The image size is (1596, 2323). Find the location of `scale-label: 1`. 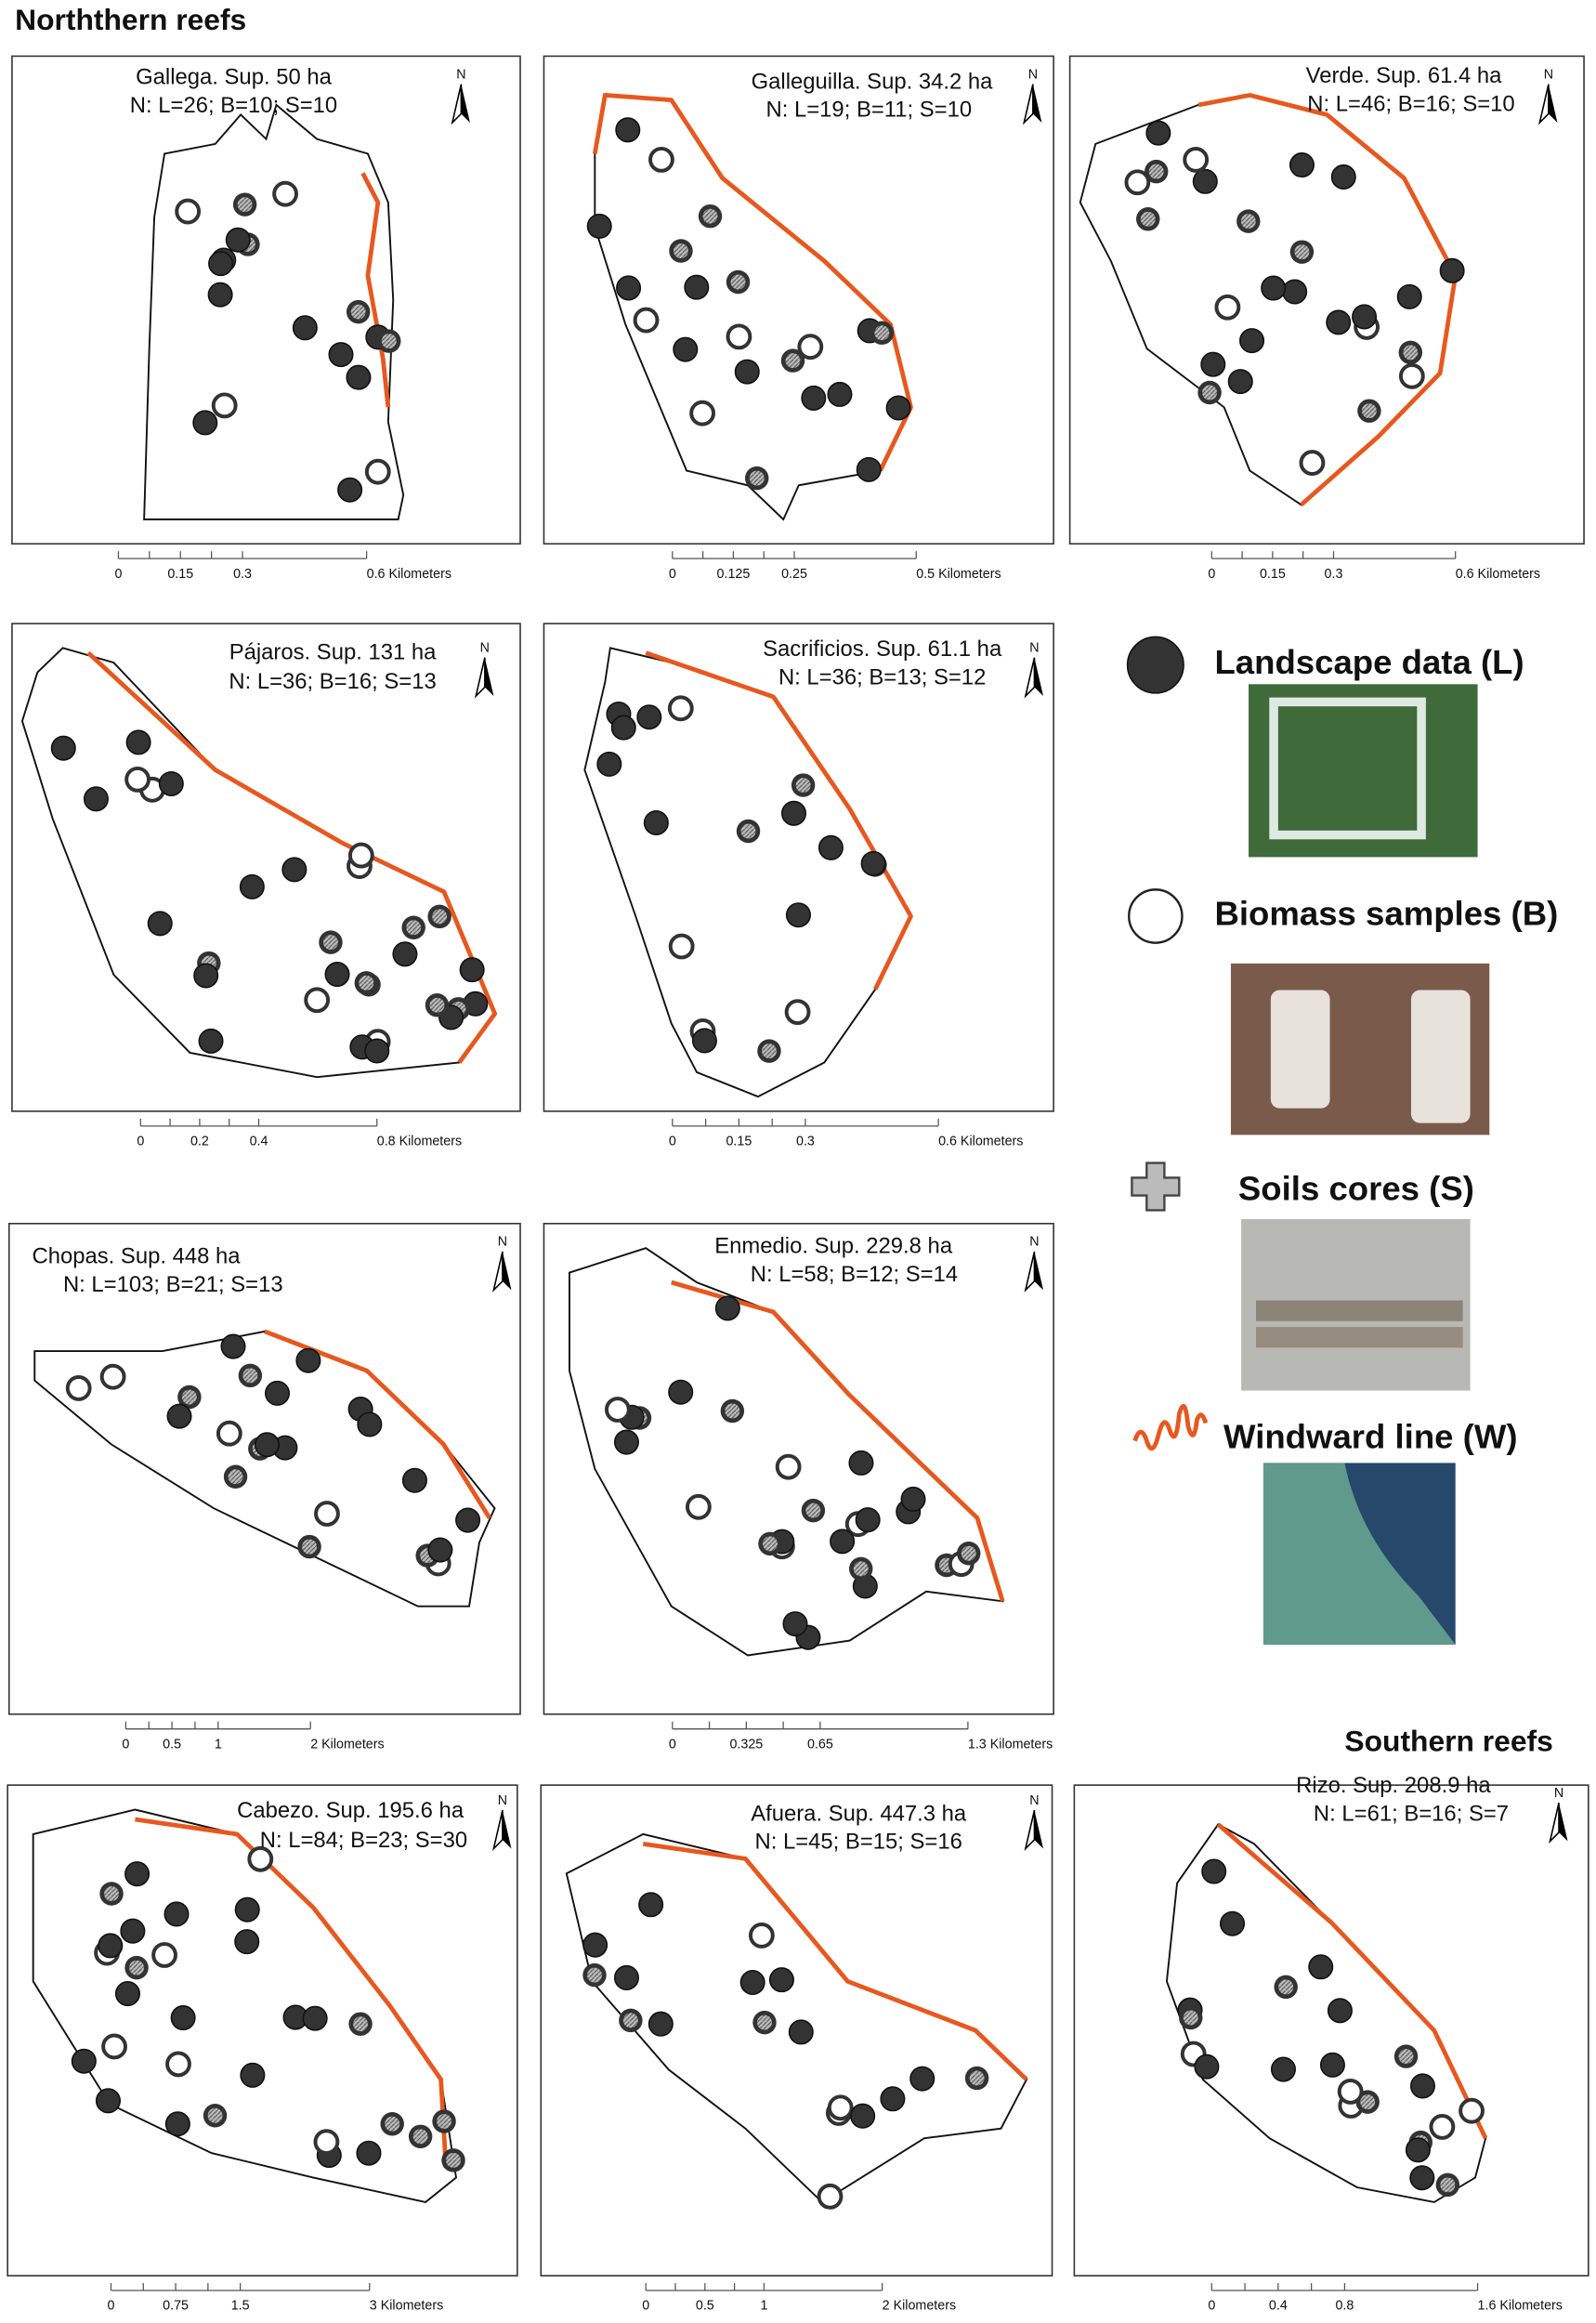

scale-label: 1 is located at coordinates (218, 1744).